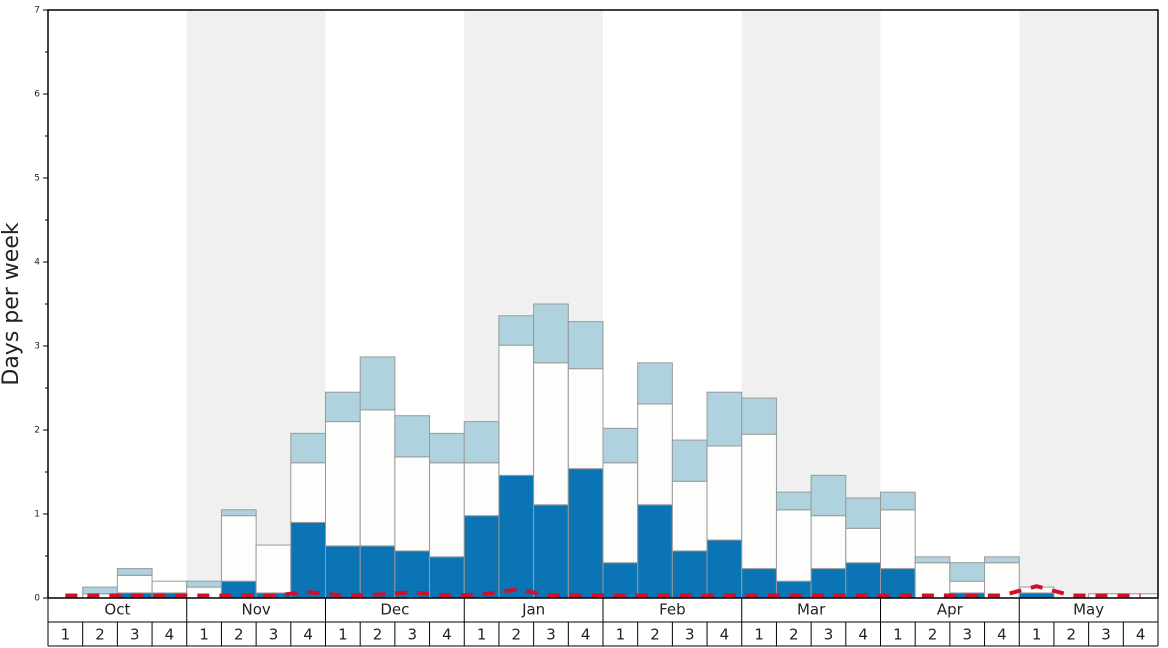  Describe the element at coordinates (12, 303) in the screenshot. I see `y-axis-label: Days per week` at that location.